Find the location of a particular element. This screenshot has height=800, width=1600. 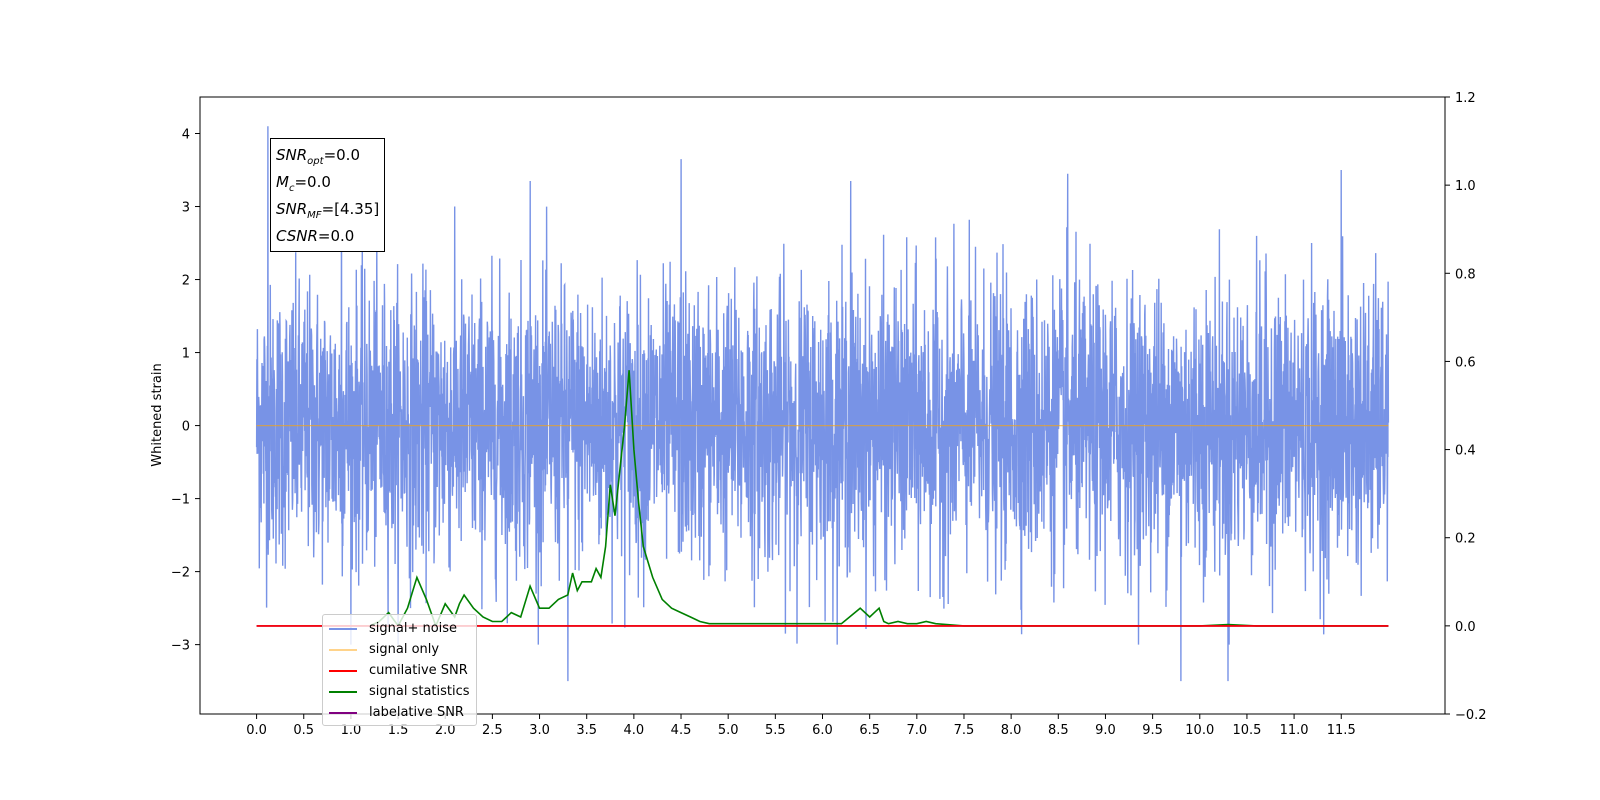

x-tick-label: 0.5 is located at coordinates (303, 730).